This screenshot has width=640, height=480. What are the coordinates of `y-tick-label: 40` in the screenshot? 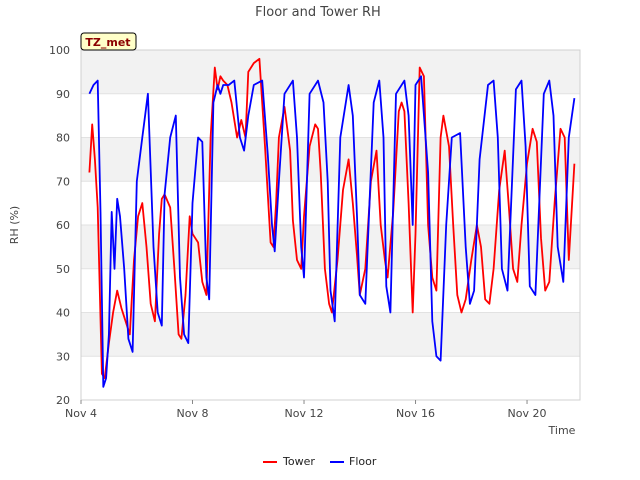 It's located at (63, 313).